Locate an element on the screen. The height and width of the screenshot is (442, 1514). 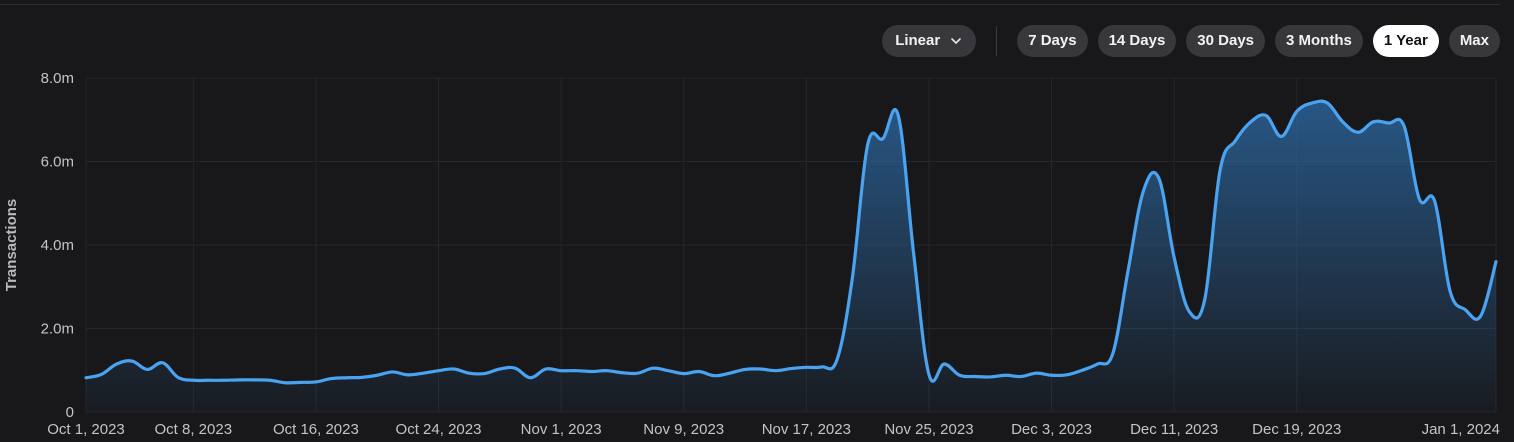
x-tick-label: Nov 9, 2023 is located at coordinates (683, 429).